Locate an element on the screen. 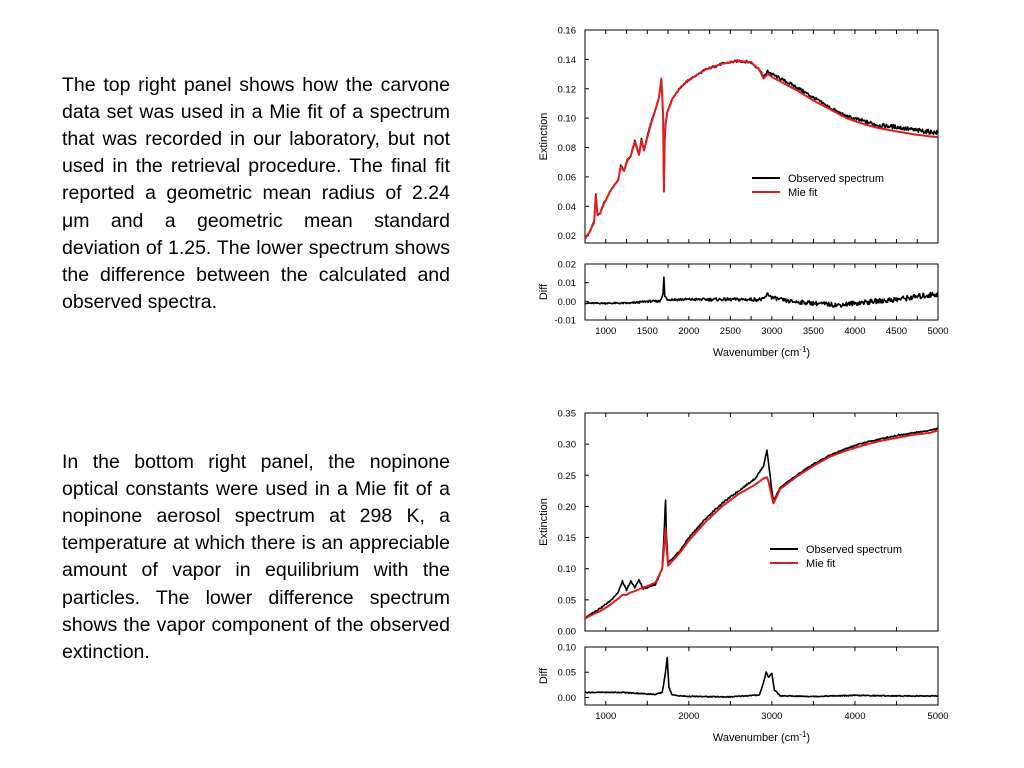 The height and width of the screenshot is (768, 1024). nopinone-extinction-legend-label: Mie fit is located at coordinates (820, 564).